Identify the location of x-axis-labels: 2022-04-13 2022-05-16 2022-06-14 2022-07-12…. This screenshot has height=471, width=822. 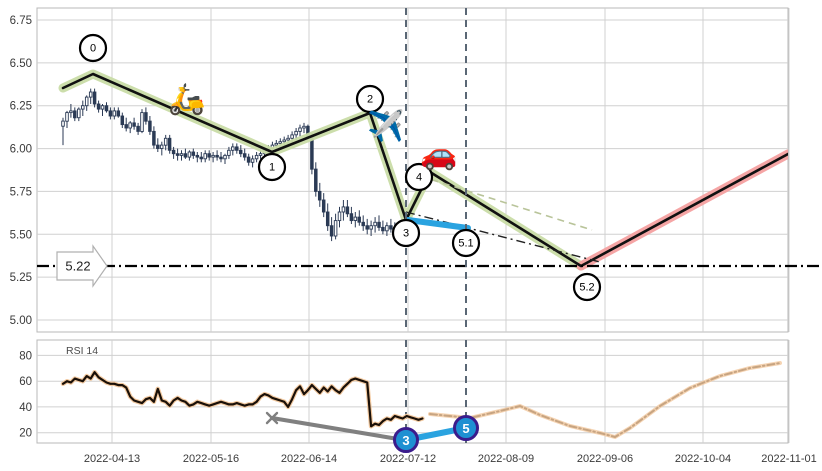
(450, 459).